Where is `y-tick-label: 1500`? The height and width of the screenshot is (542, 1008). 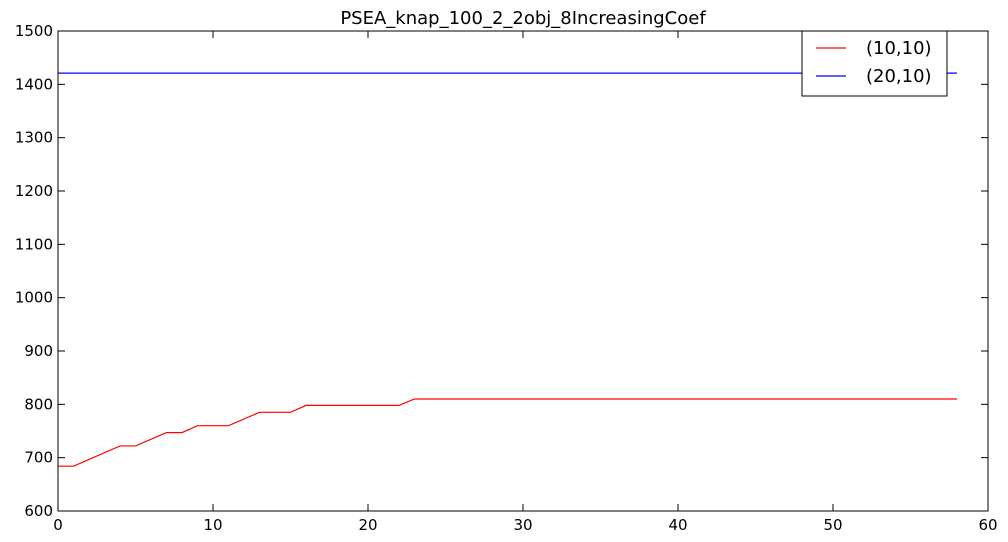
y-tick-label: 1500 is located at coordinates (34, 31).